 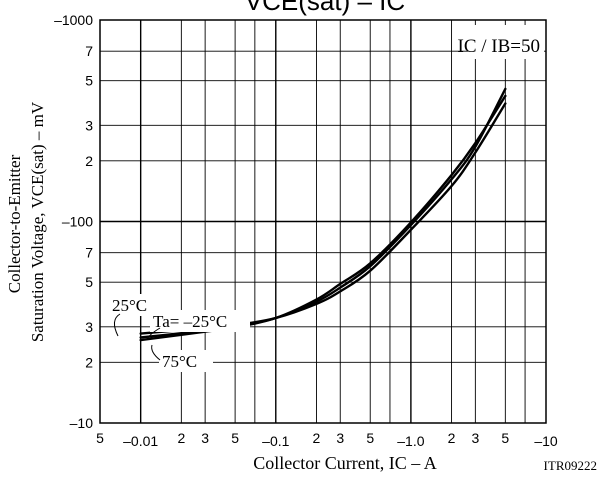 What do you see at coordinates (77, 222) in the screenshot?
I see `y-tick-label: –100` at bounding box center [77, 222].